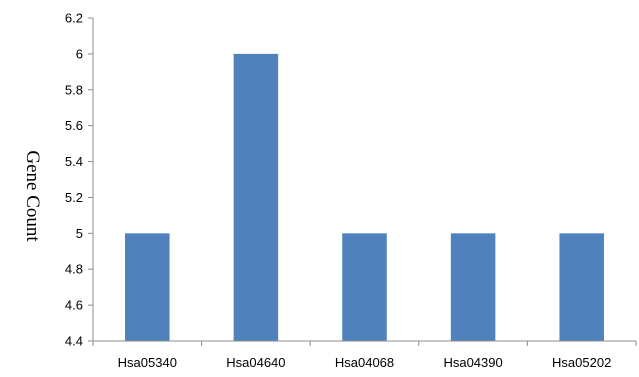  What do you see at coordinates (79, 233) in the screenshot?
I see `y-tick-label: 5` at bounding box center [79, 233].